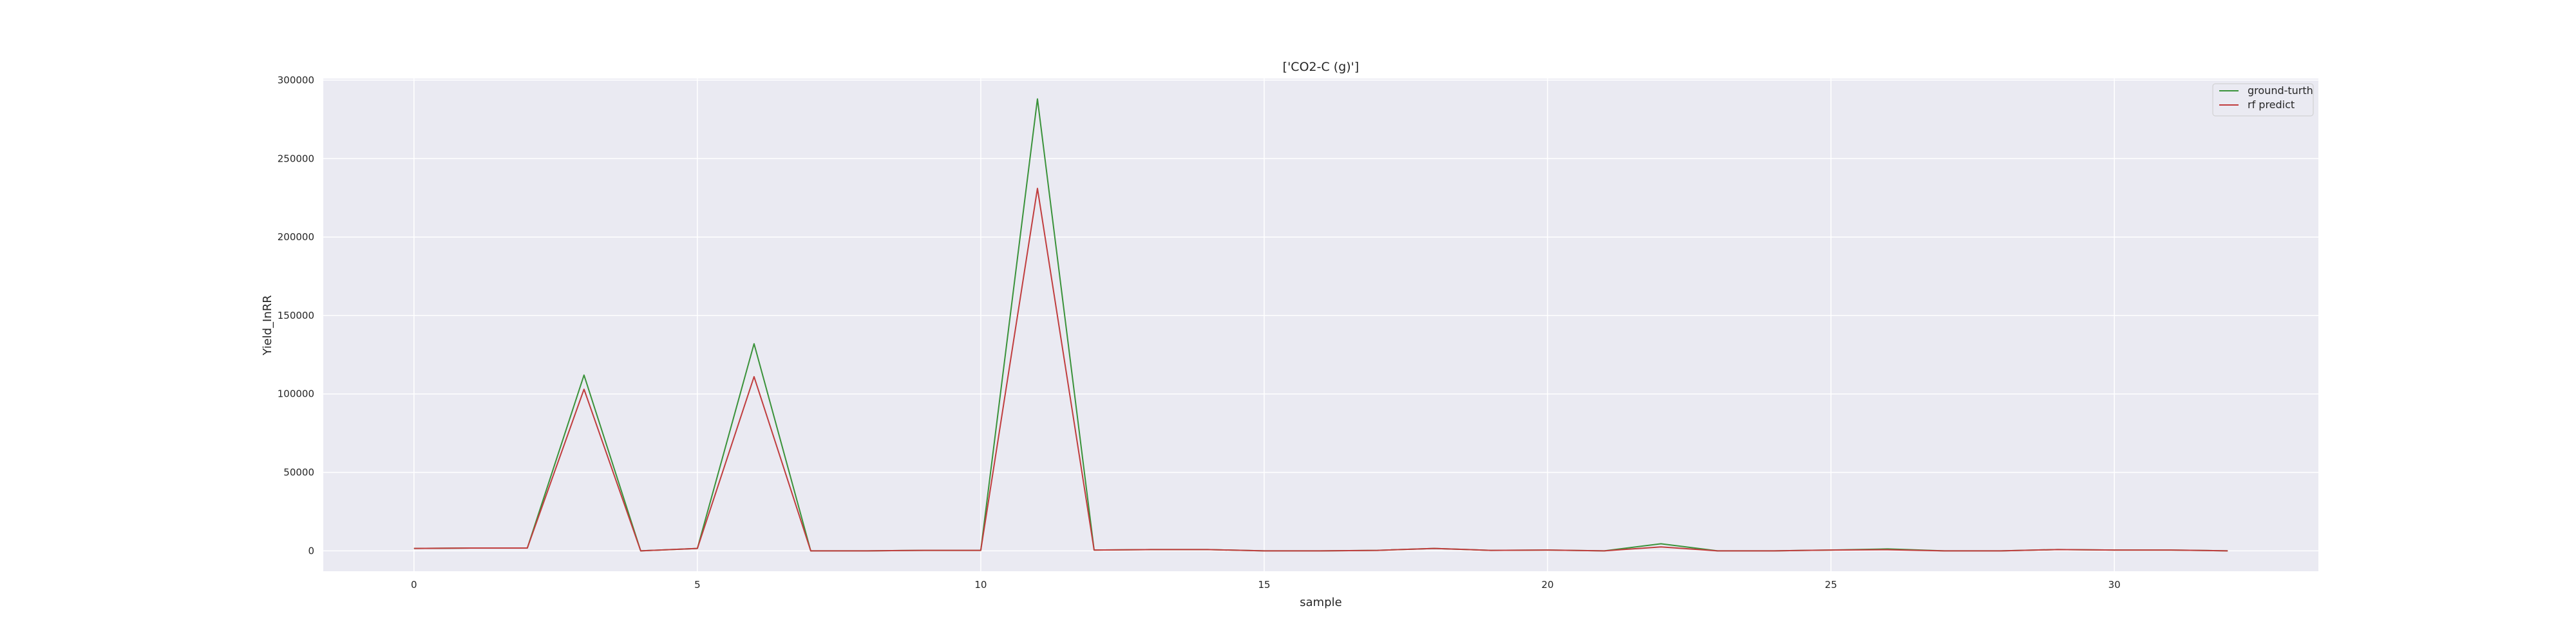 Image resolution: width=2576 pixels, height=644 pixels. What do you see at coordinates (1264, 585) in the screenshot?
I see `x-tick-label: 15` at bounding box center [1264, 585].